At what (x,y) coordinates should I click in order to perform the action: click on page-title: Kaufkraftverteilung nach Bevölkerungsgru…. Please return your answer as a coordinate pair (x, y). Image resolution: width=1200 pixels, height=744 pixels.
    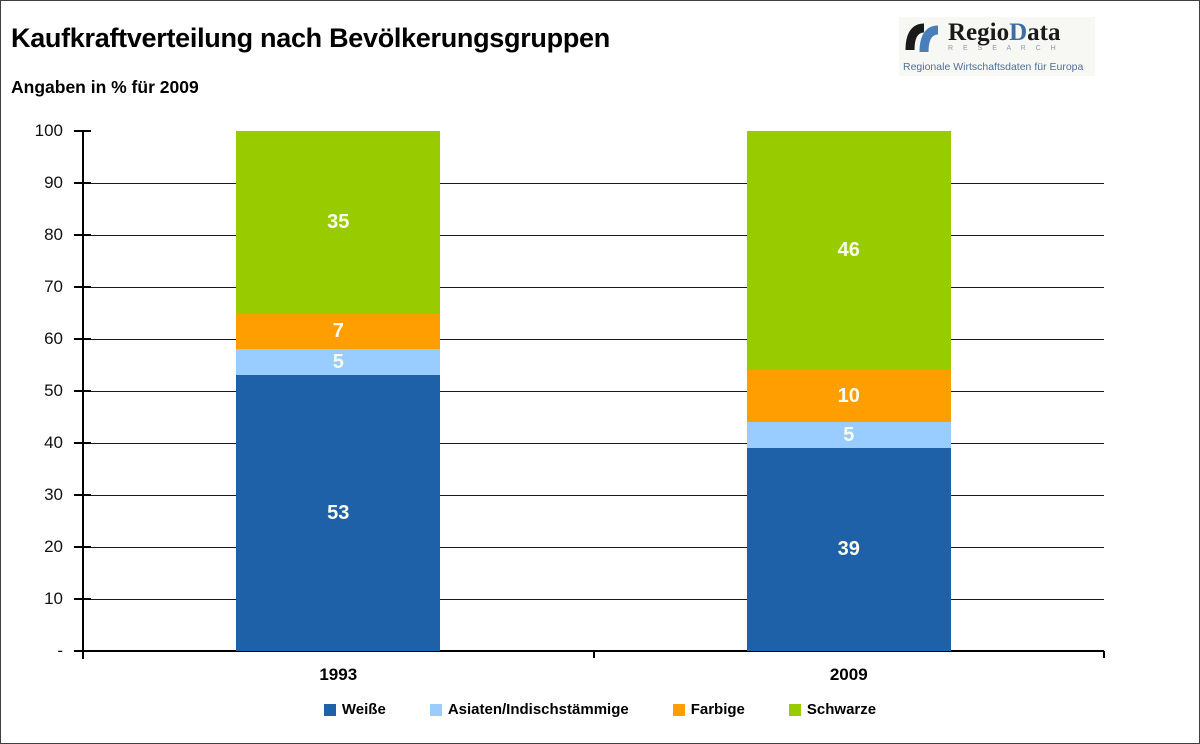
    Looking at the image, I should click on (310, 38).